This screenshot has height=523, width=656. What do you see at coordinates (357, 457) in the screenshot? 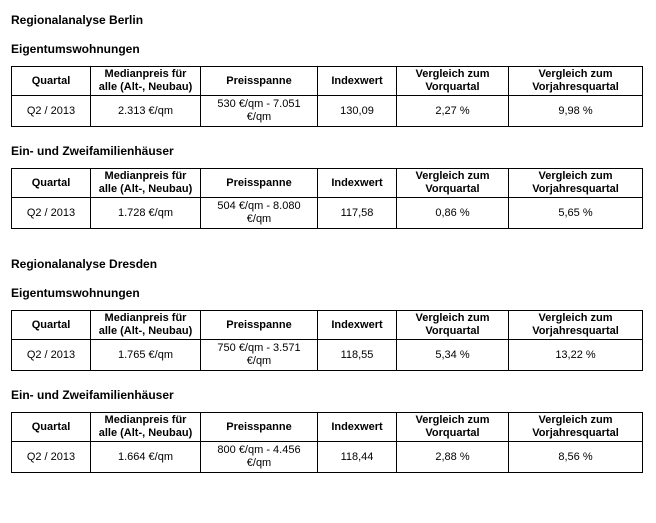
I see `cell-indexwert: 118,44` at bounding box center [357, 457].